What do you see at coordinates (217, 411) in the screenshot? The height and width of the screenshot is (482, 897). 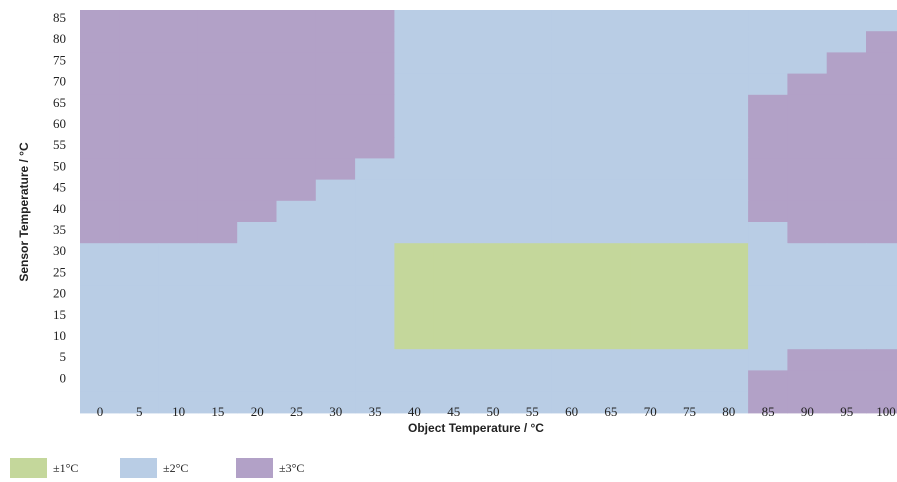 I see `x-tick-label: 15` at bounding box center [217, 411].